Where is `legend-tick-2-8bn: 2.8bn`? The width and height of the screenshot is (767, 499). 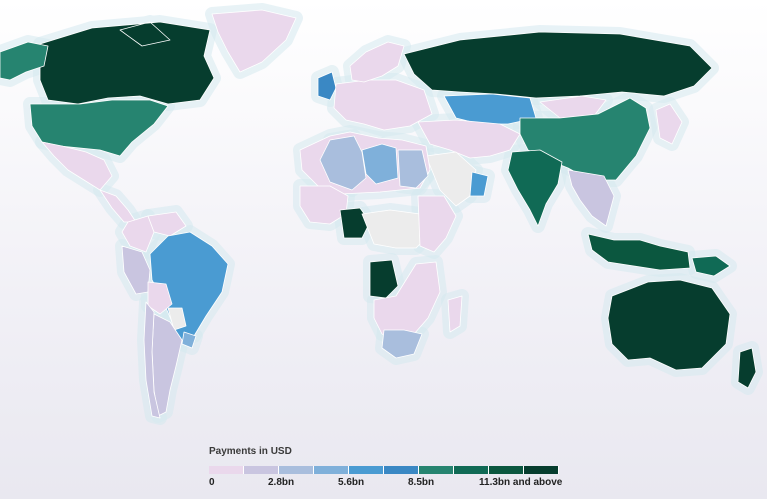
legend-tick-2-8bn: 2.8bn is located at coordinates (281, 482).